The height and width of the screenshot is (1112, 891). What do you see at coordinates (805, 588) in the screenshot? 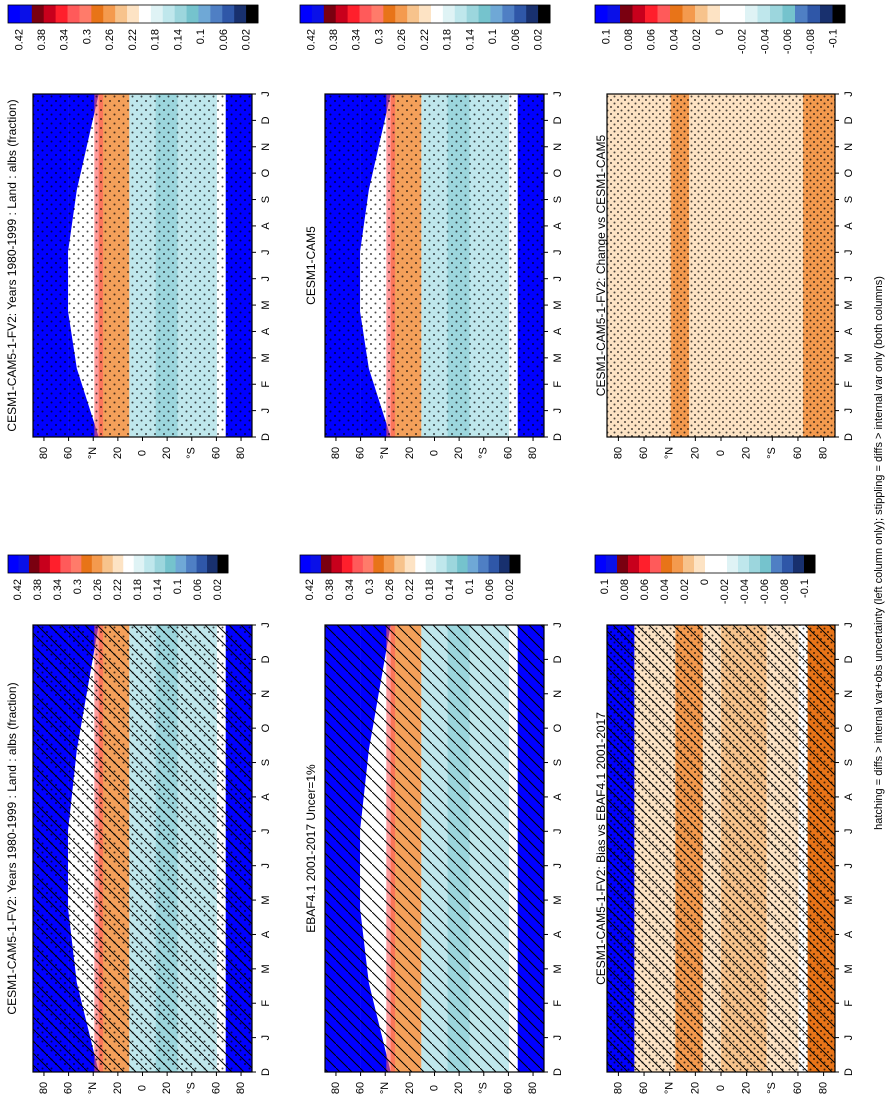
I see `colorbar-label: -0.1` at bounding box center [805, 588].